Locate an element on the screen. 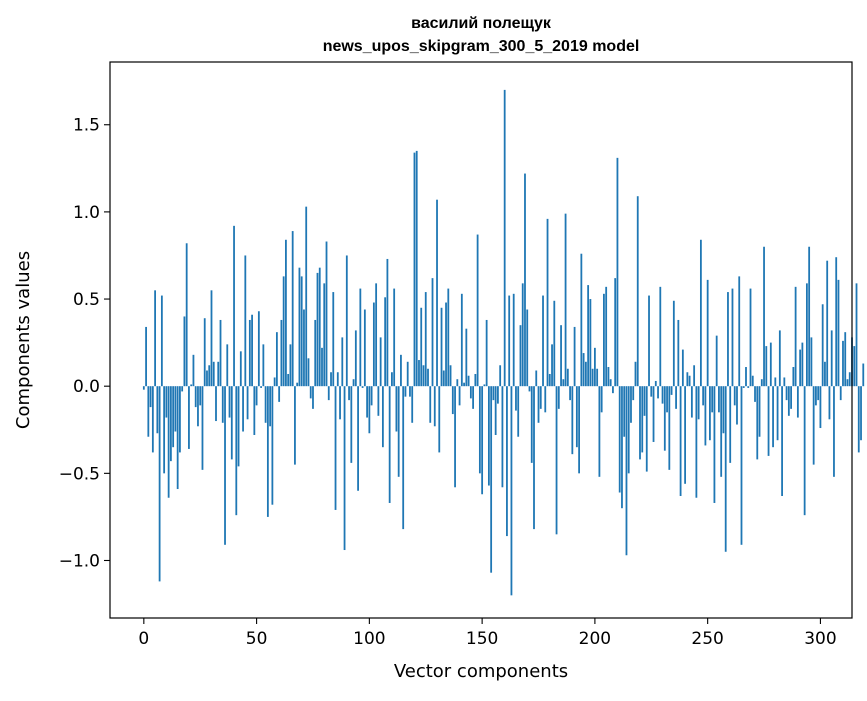  x-tick-label: 50 is located at coordinates (257, 639).